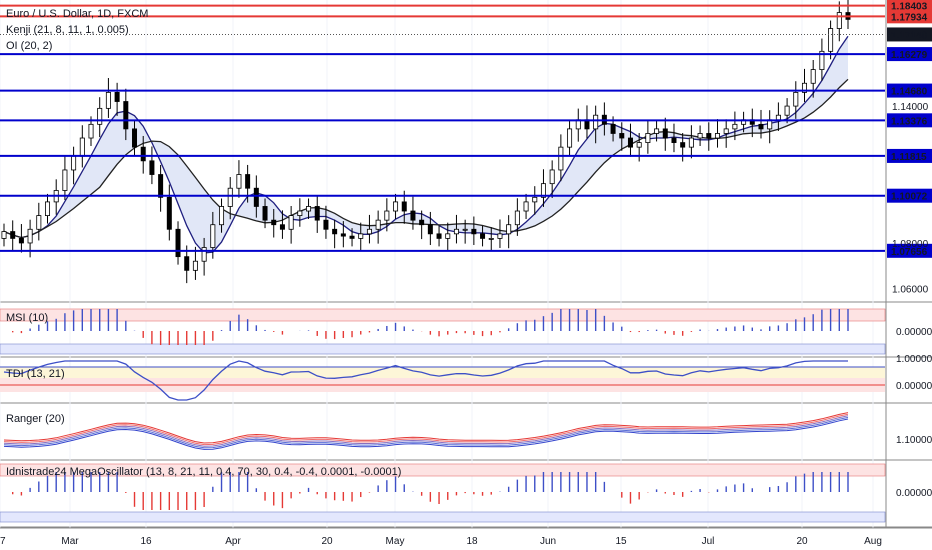 Image resolution: width=932 pixels, height=550 pixels. What do you see at coordinates (914, 386) in the screenshot?
I see `tdi-tick-zero: 0.00000` at bounding box center [914, 386].